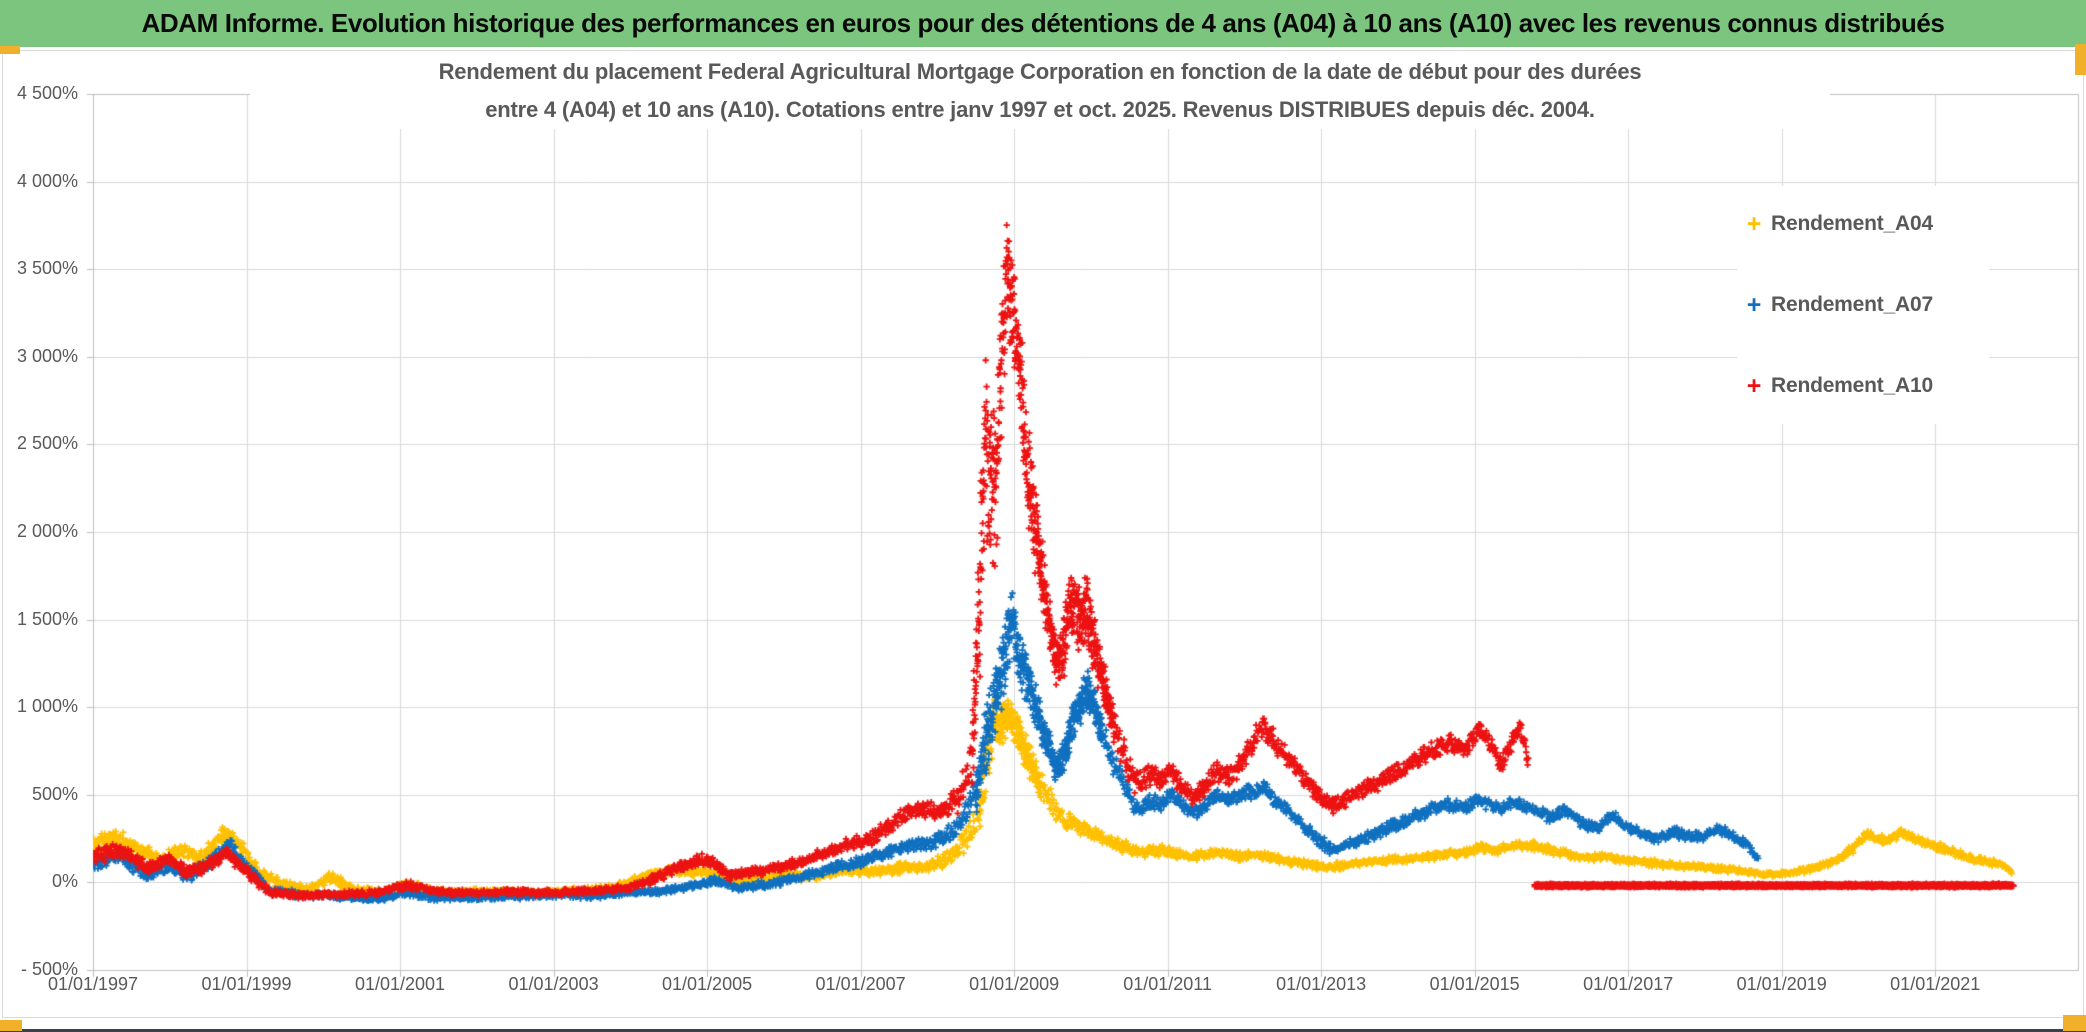  I want to click on x-axis-label: 01/01/2007, so click(860, 984).